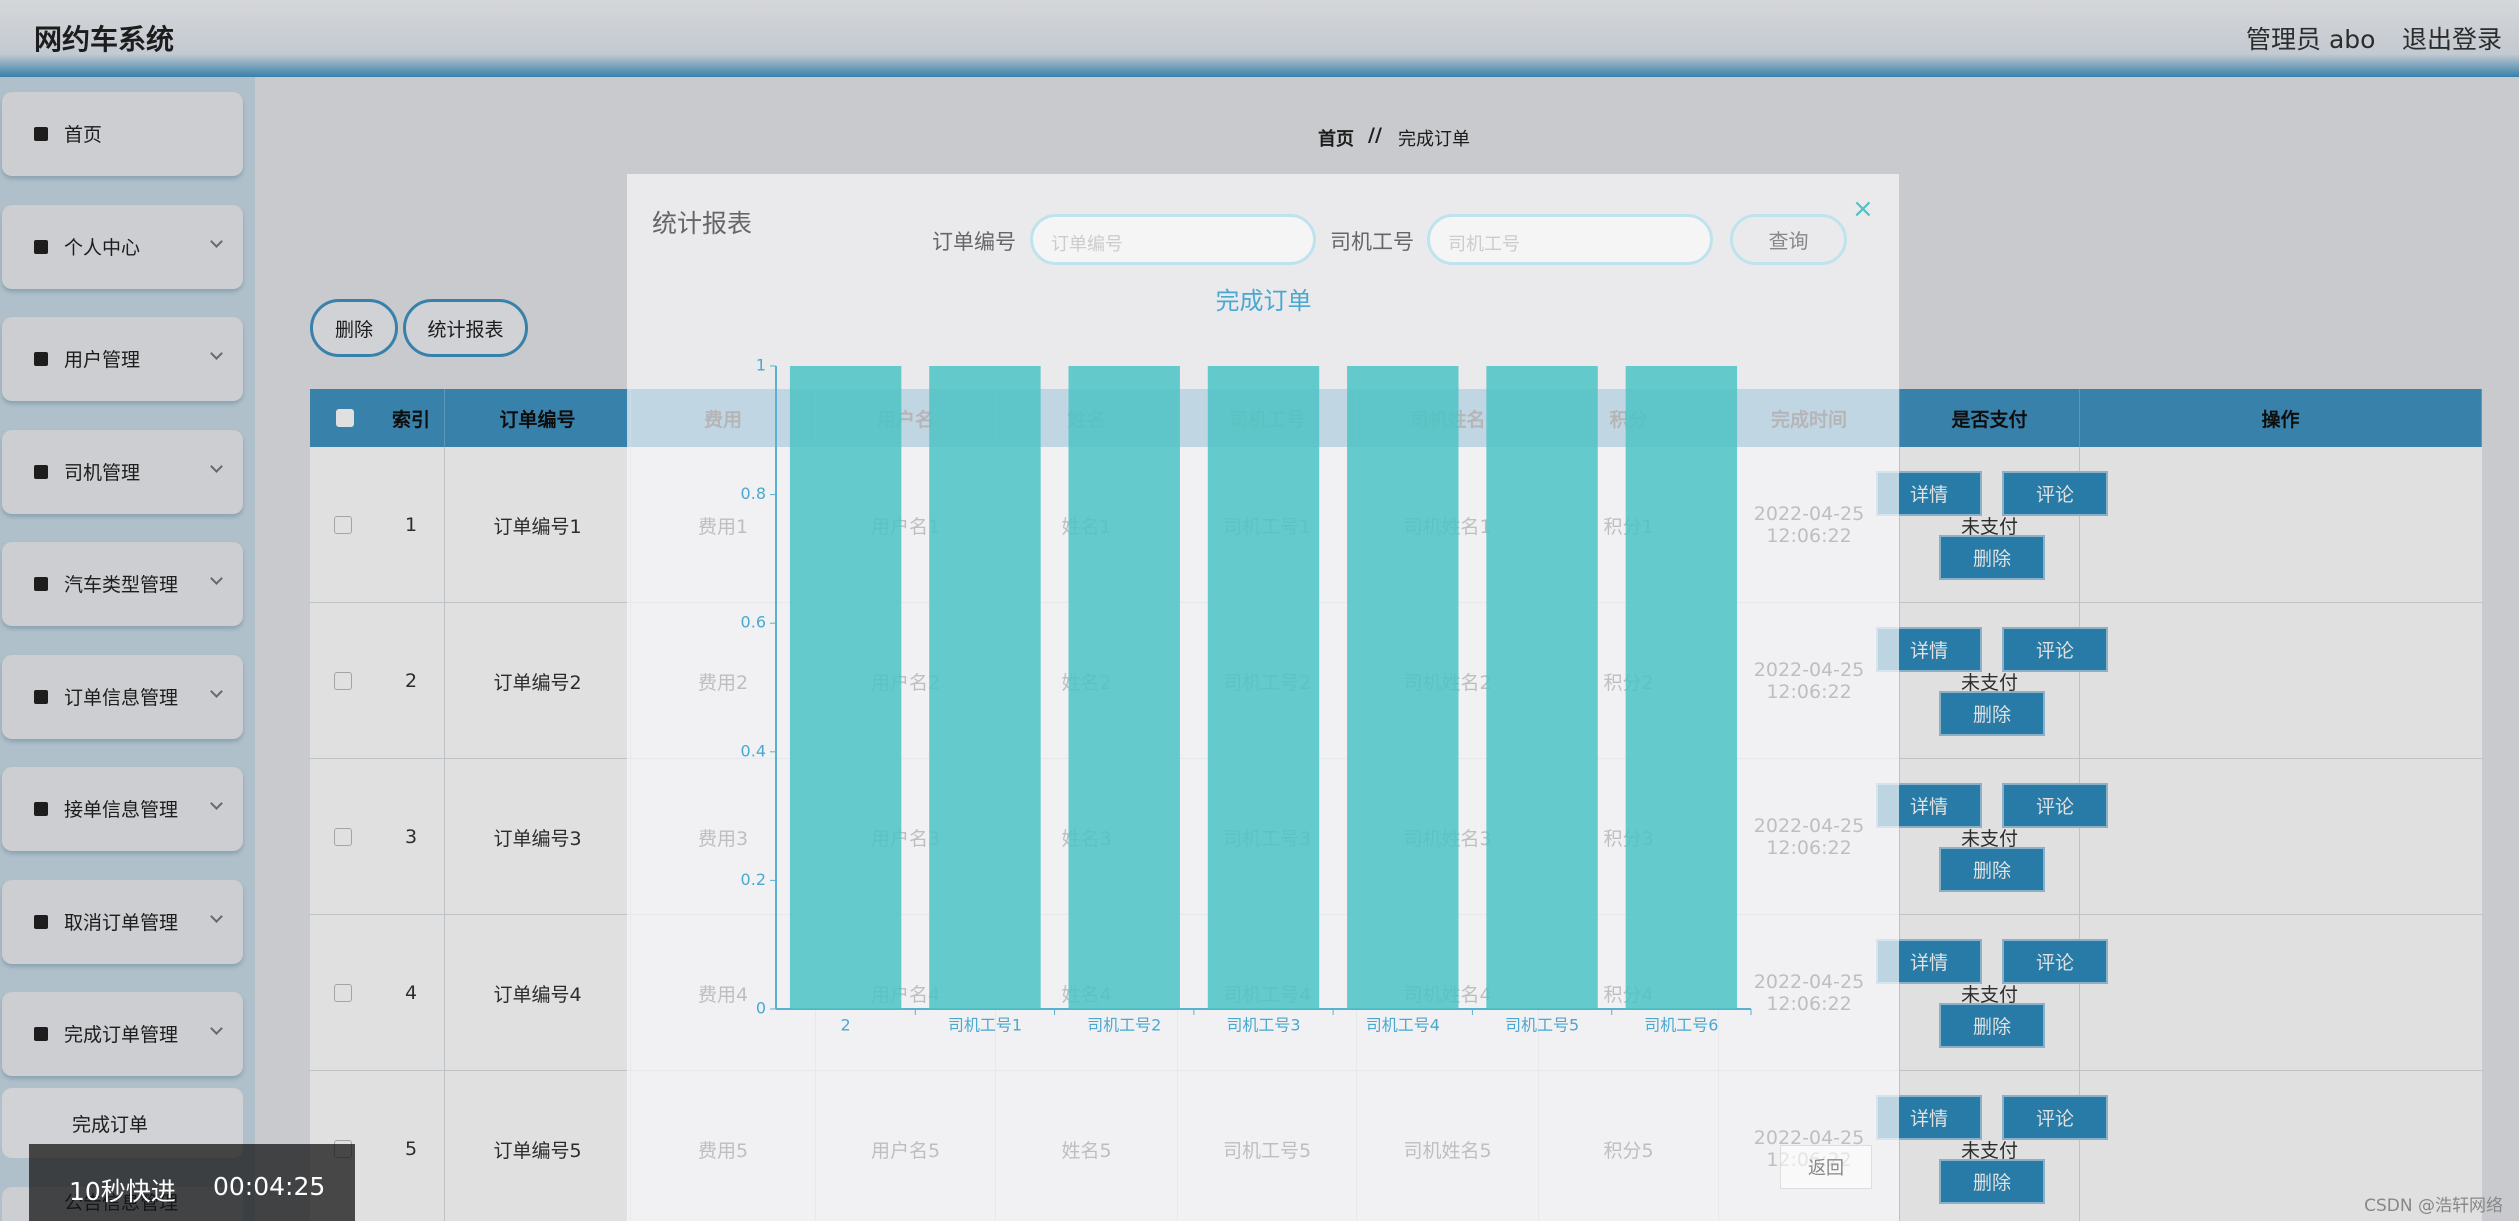  I want to click on menu-label: 汽车类型管理, so click(121, 585).